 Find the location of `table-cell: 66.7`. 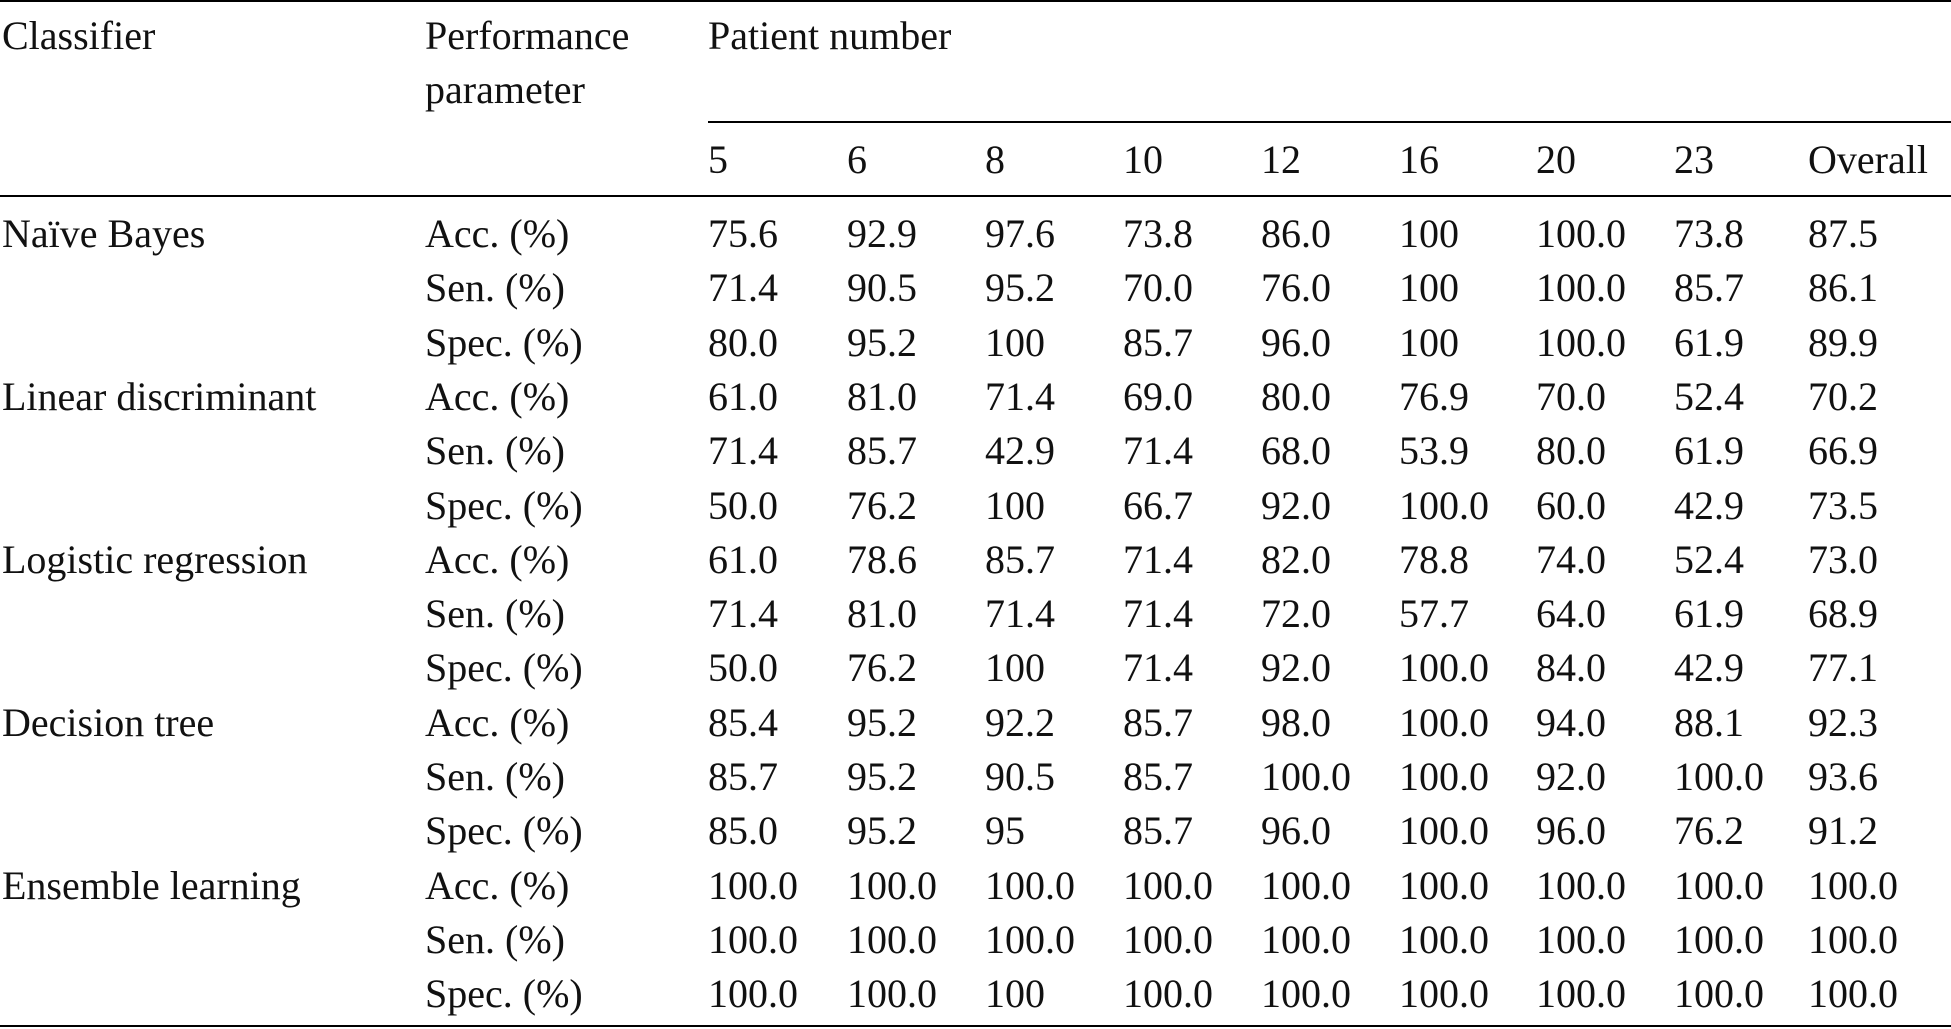

table-cell: 66.7 is located at coordinates (1158, 505).